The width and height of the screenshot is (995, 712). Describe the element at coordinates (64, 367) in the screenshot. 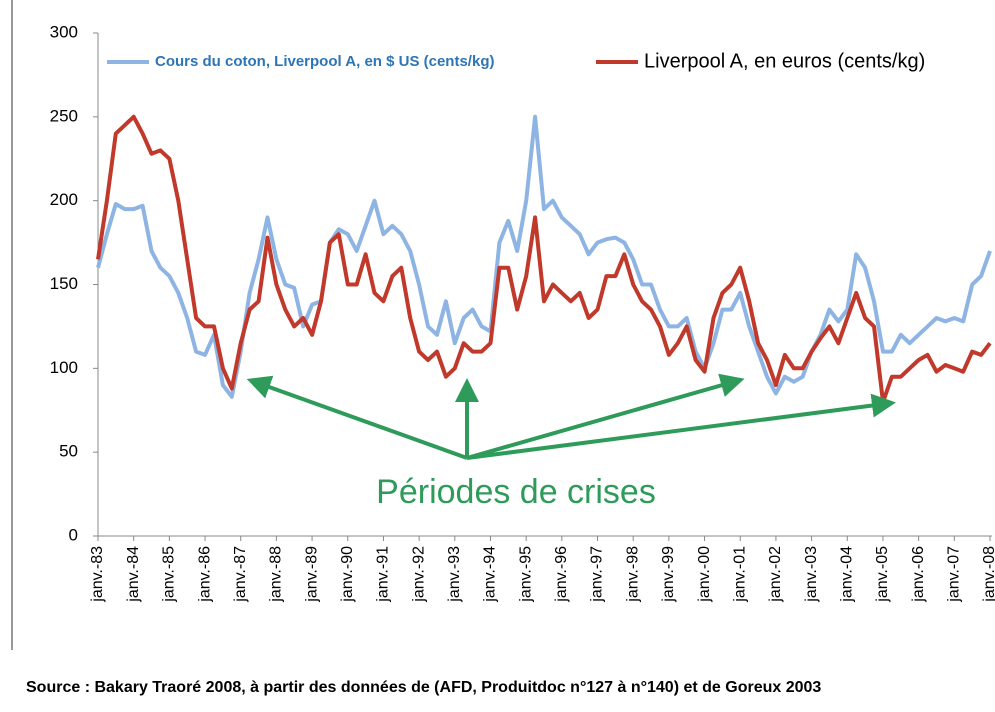

I see `y-tick-label: 100` at that location.